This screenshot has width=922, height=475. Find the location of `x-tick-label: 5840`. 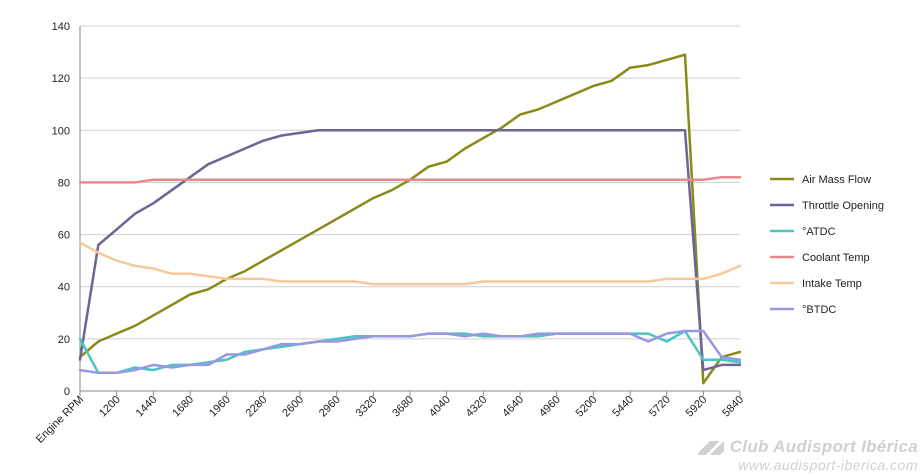

x-tick-label: 5840 is located at coordinates (733, 407).